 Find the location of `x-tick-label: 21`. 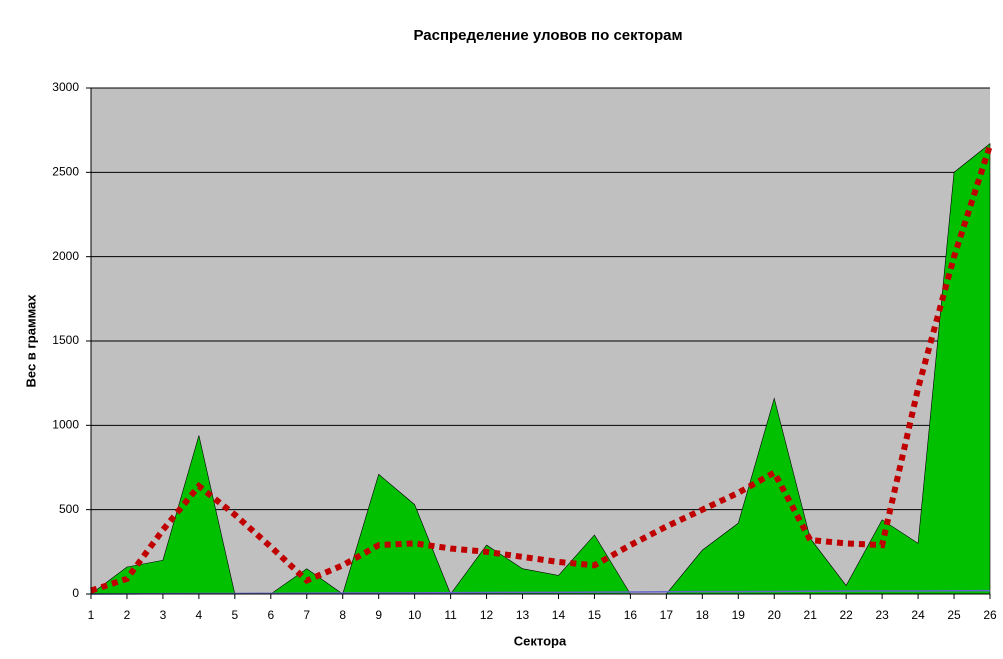

x-tick-label: 21 is located at coordinates (811, 615).